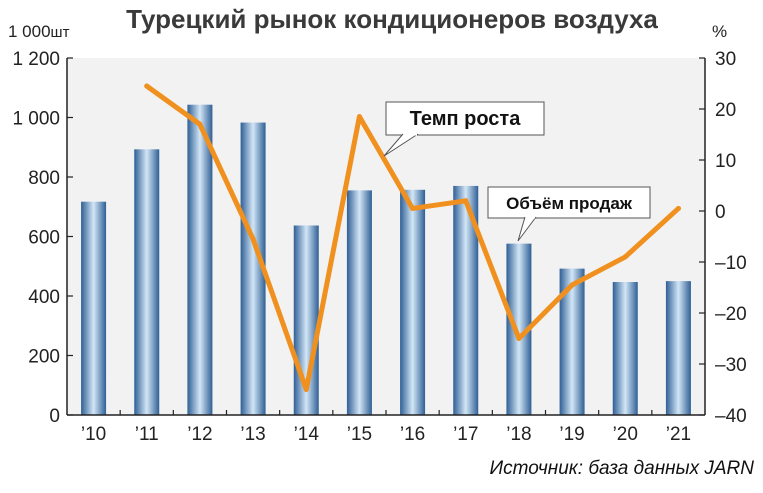 Image resolution: width=763 pixels, height=493 pixels. What do you see at coordinates (625, 434) in the screenshot?
I see `x-tick-label: ’20` at bounding box center [625, 434].